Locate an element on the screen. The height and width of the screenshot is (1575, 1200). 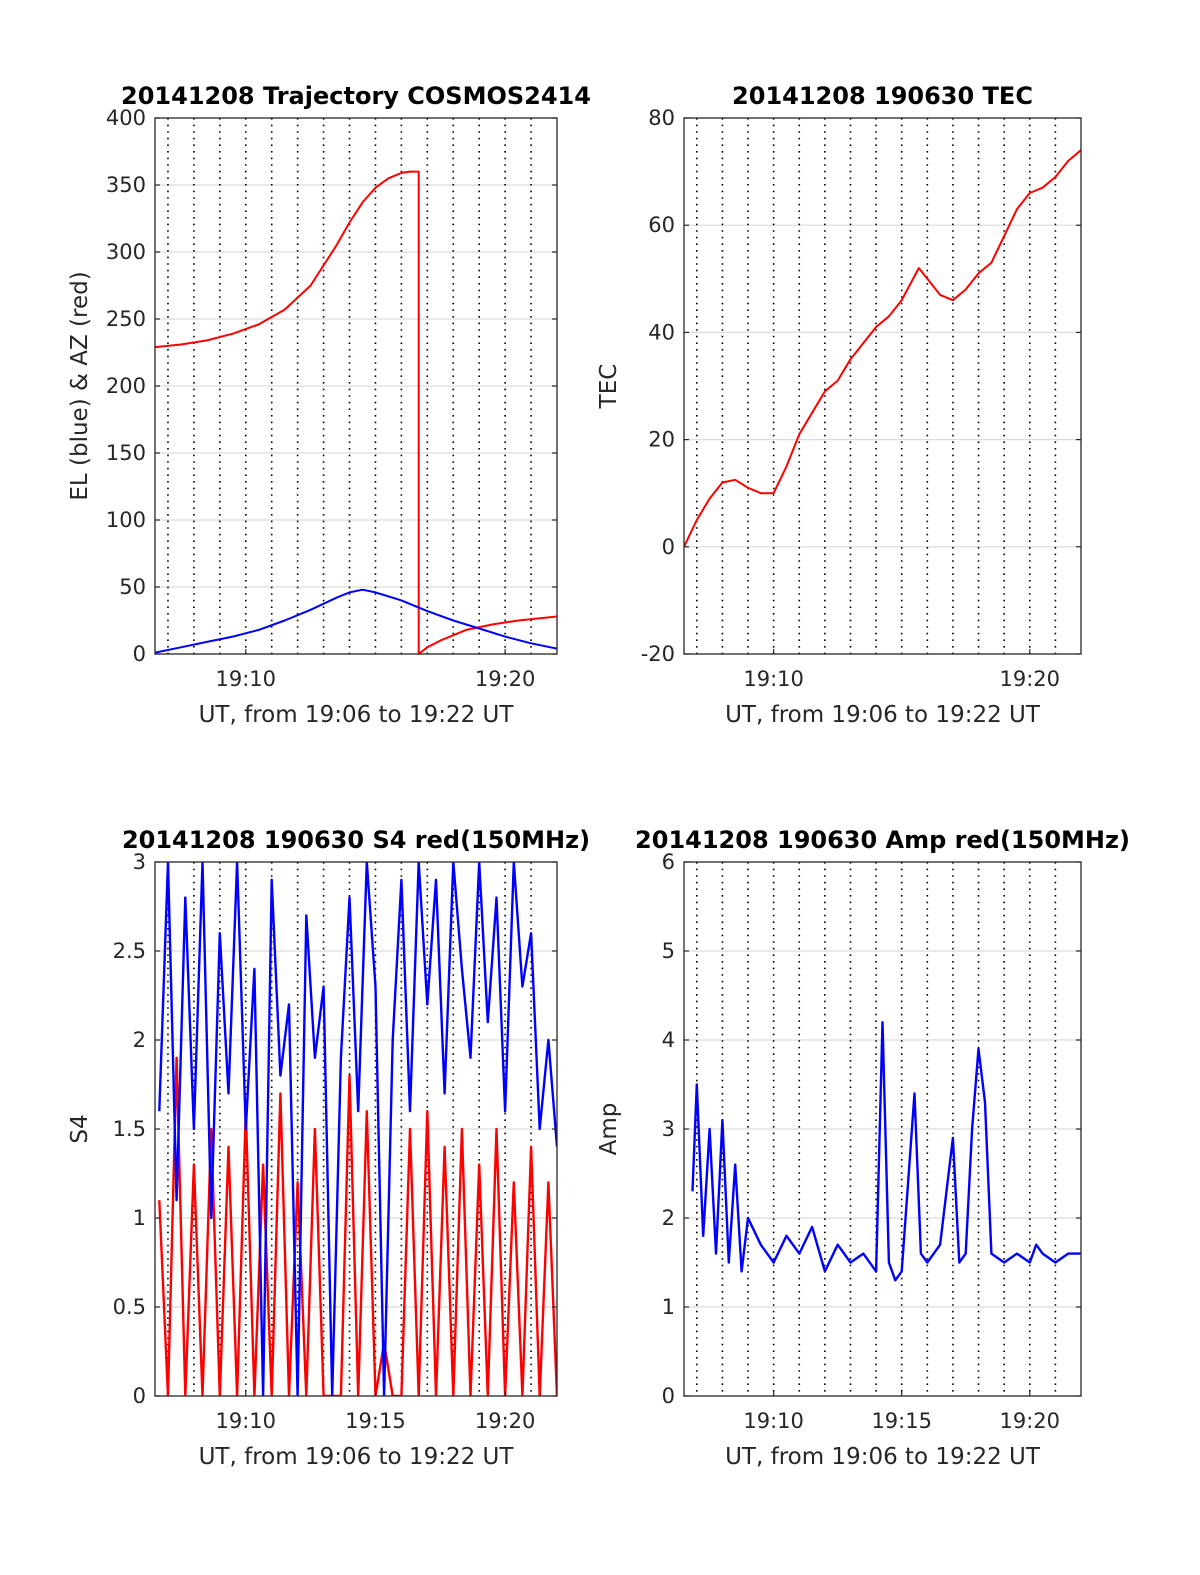
s4-y-axis-label: S4 is located at coordinates (80, 1128).